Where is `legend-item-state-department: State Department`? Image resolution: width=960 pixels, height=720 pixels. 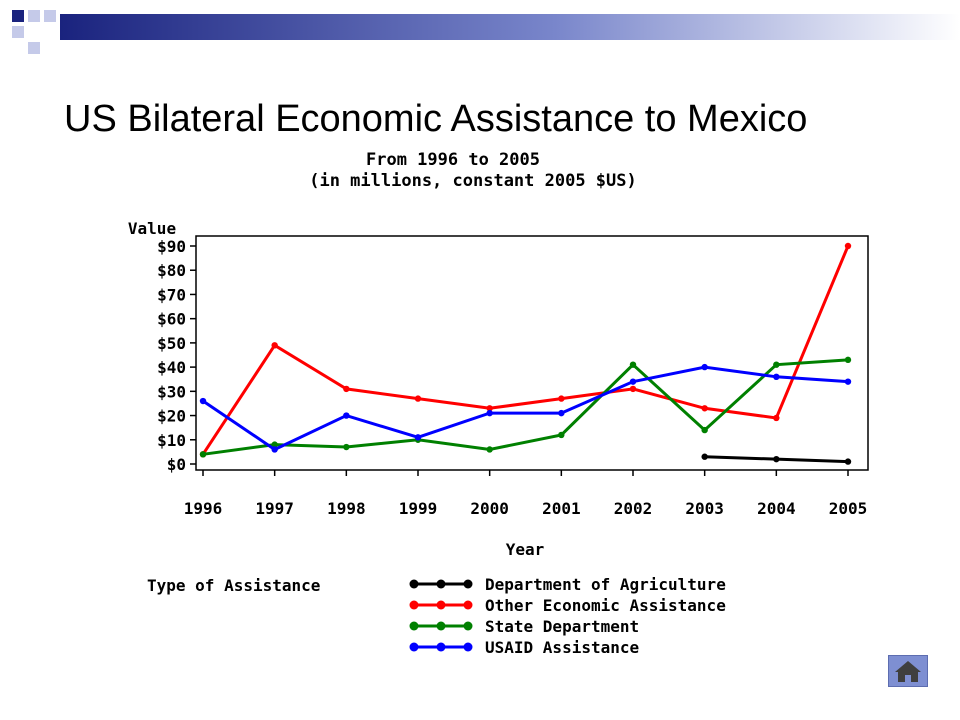
legend-item-state-department: State Department is located at coordinates (524, 626).